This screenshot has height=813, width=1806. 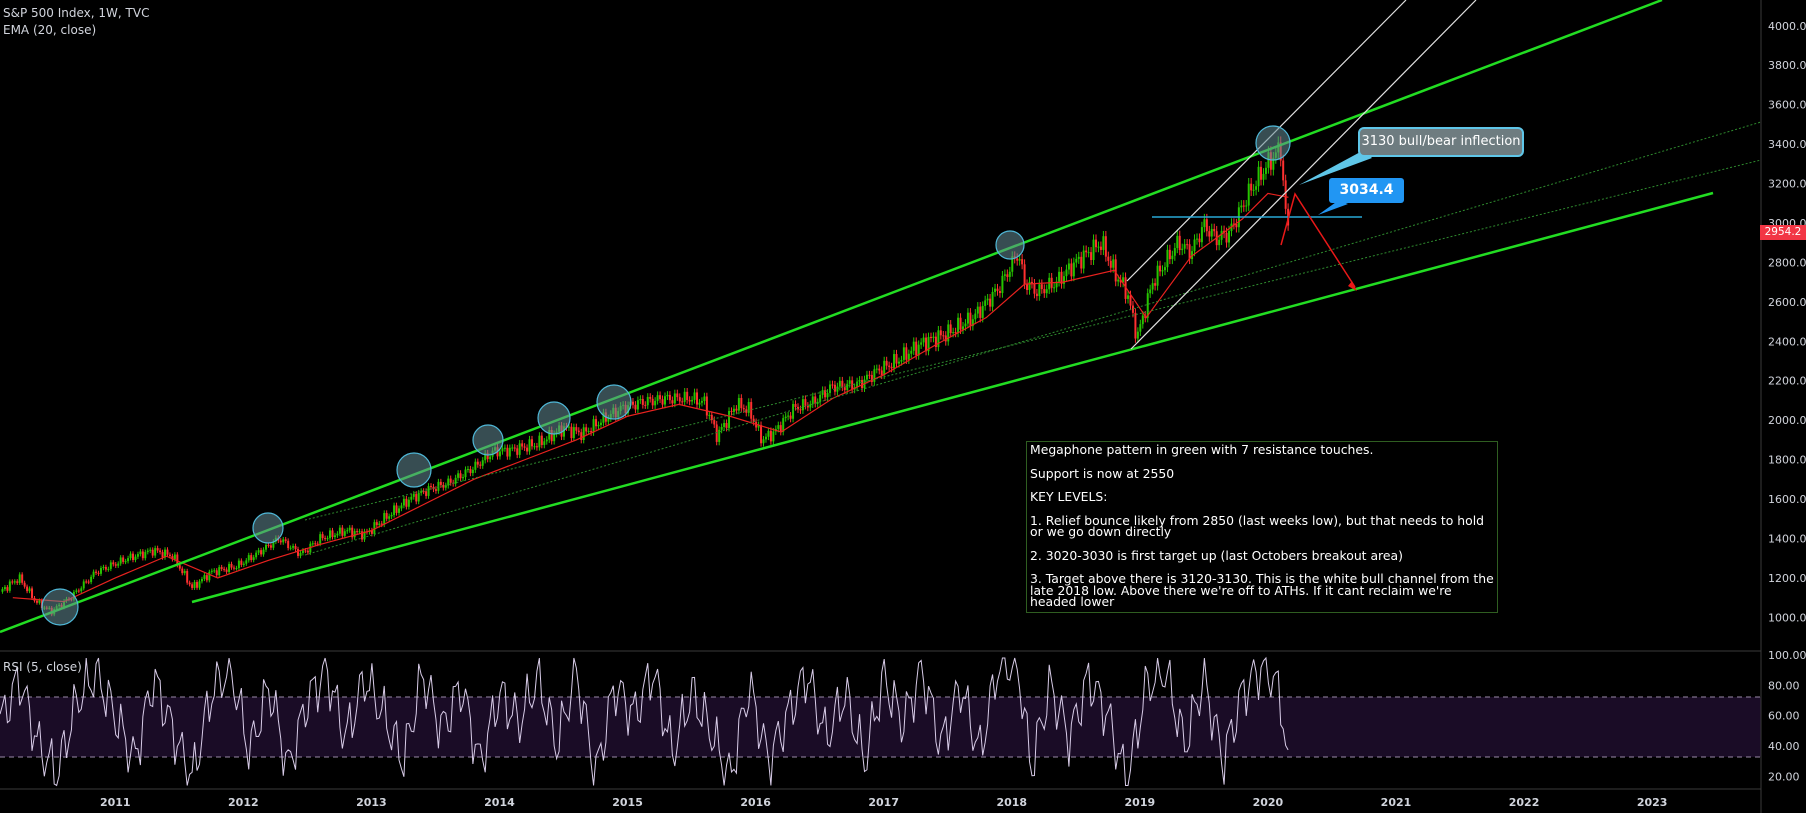 What do you see at coordinates (488, 440) in the screenshot?
I see `touch-circle-2014a` at bounding box center [488, 440].